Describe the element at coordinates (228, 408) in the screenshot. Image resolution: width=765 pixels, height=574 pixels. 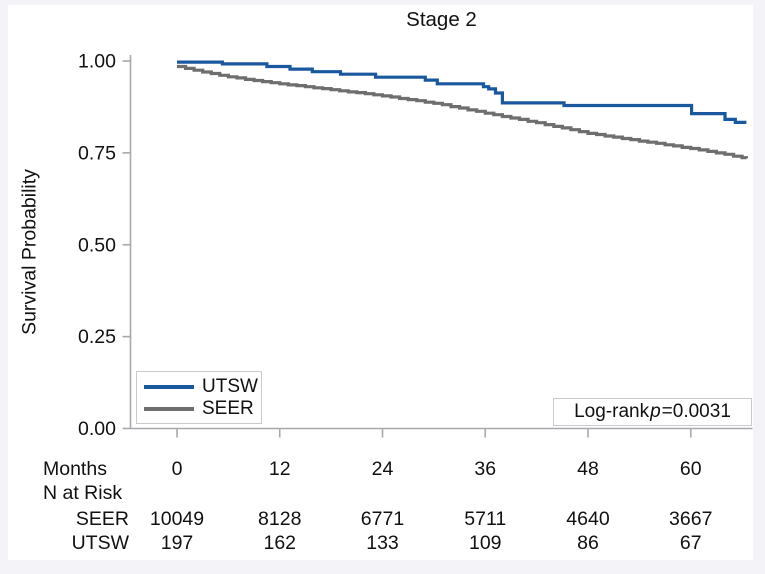
I see `legend-label-seer: SEER` at that location.